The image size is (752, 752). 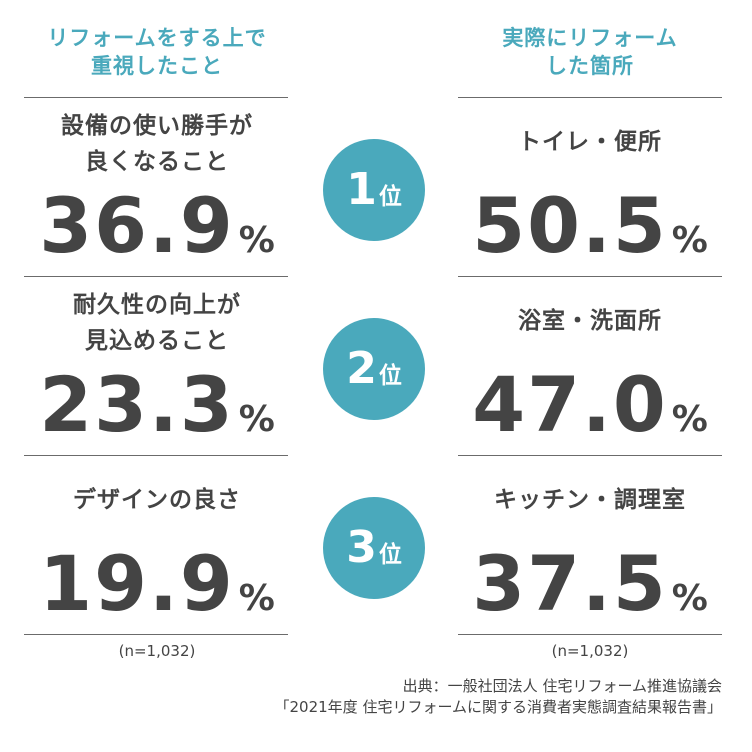 What do you see at coordinates (256, 598) in the screenshot?
I see `rank3-left-unit: %` at bounding box center [256, 598].